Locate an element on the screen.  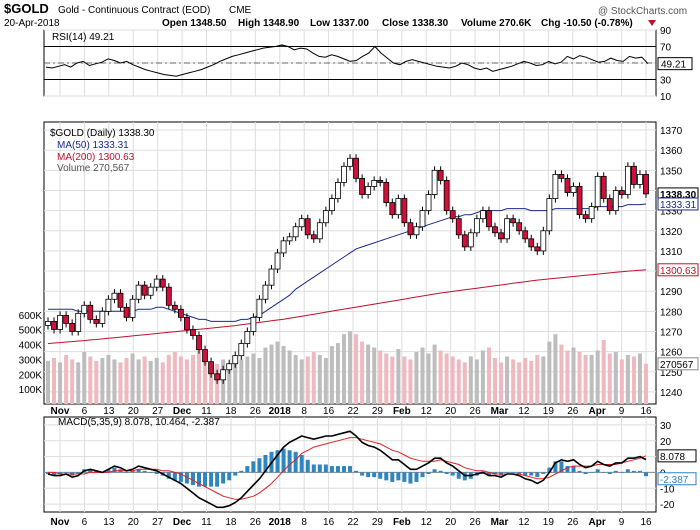
x-axis-label: 11 is located at coordinates (206, 411).